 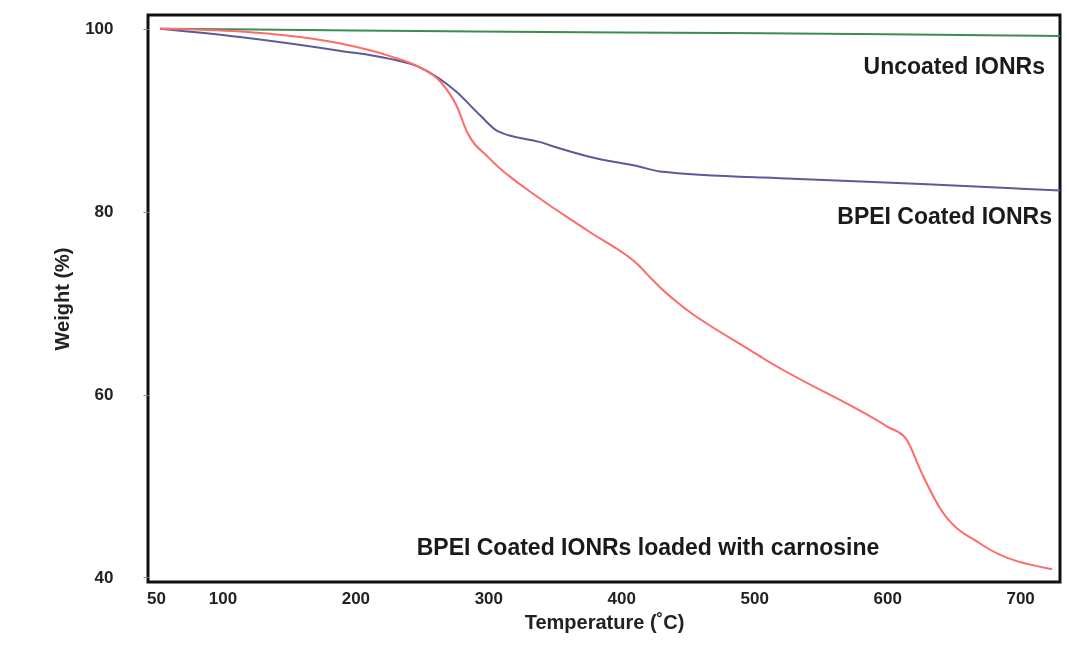 I want to click on x-tick-label: 600, so click(x=887, y=598).